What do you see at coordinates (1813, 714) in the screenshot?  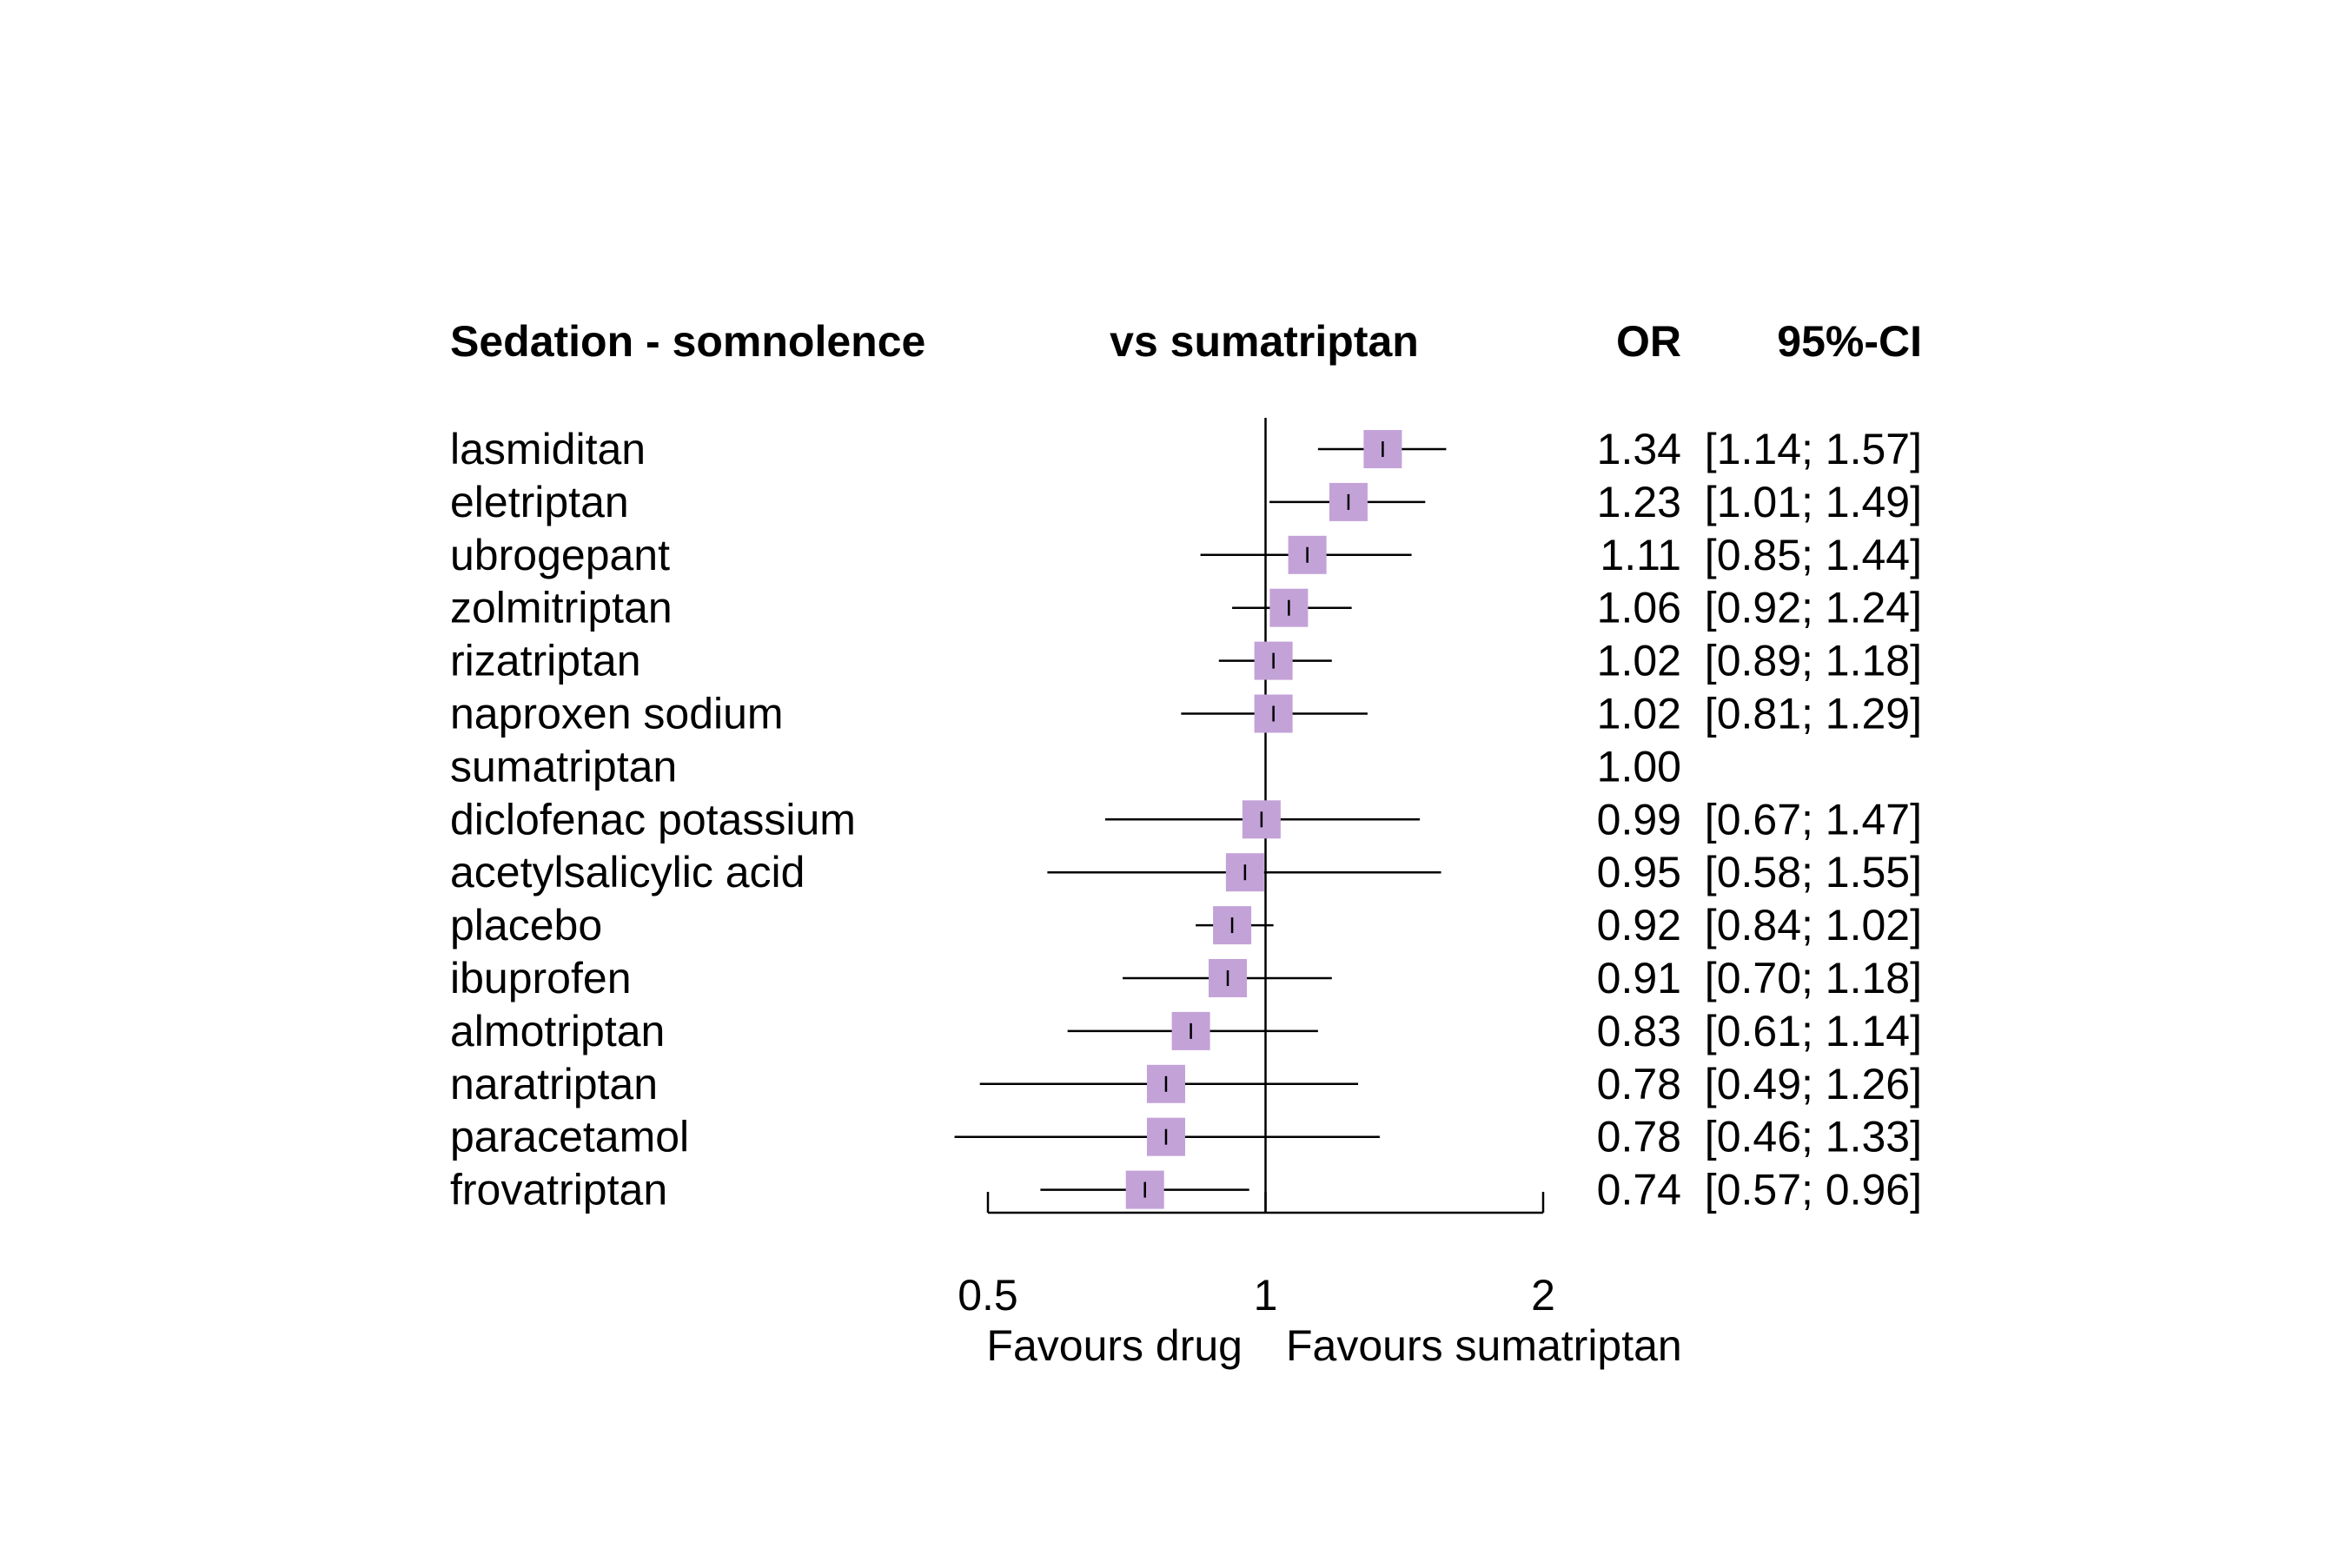 I see `ci-value: [0.81; 1.29]` at bounding box center [1813, 714].